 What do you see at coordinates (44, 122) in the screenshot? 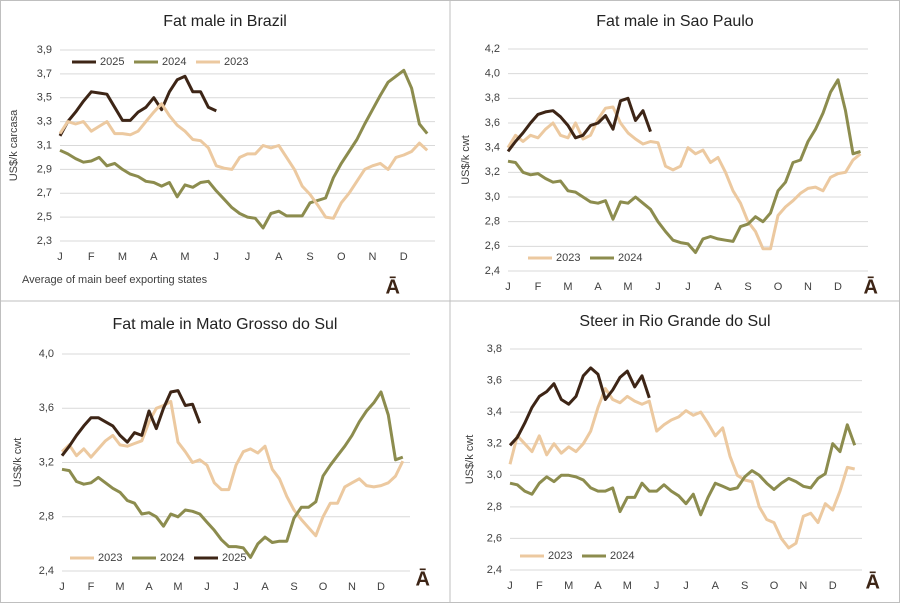
I see `y-tick-label: 3,3` at bounding box center [44, 122].